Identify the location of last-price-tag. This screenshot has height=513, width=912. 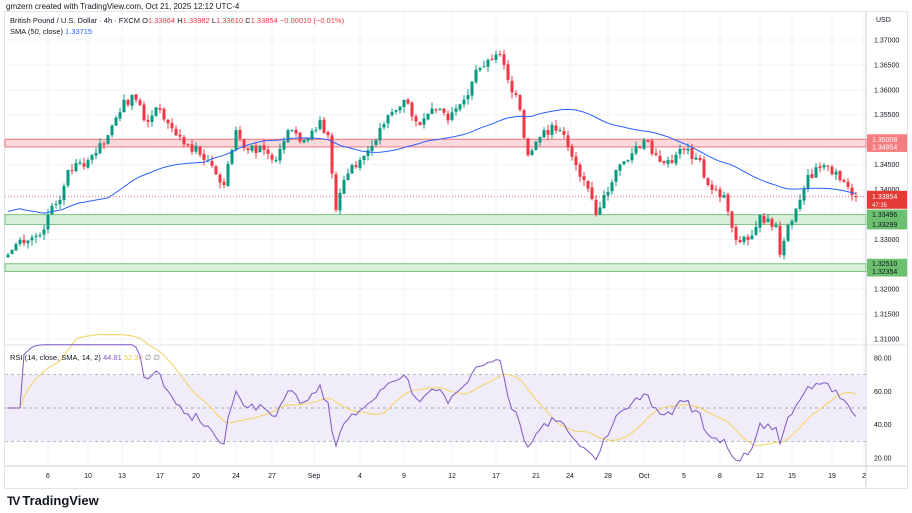
(887, 199).